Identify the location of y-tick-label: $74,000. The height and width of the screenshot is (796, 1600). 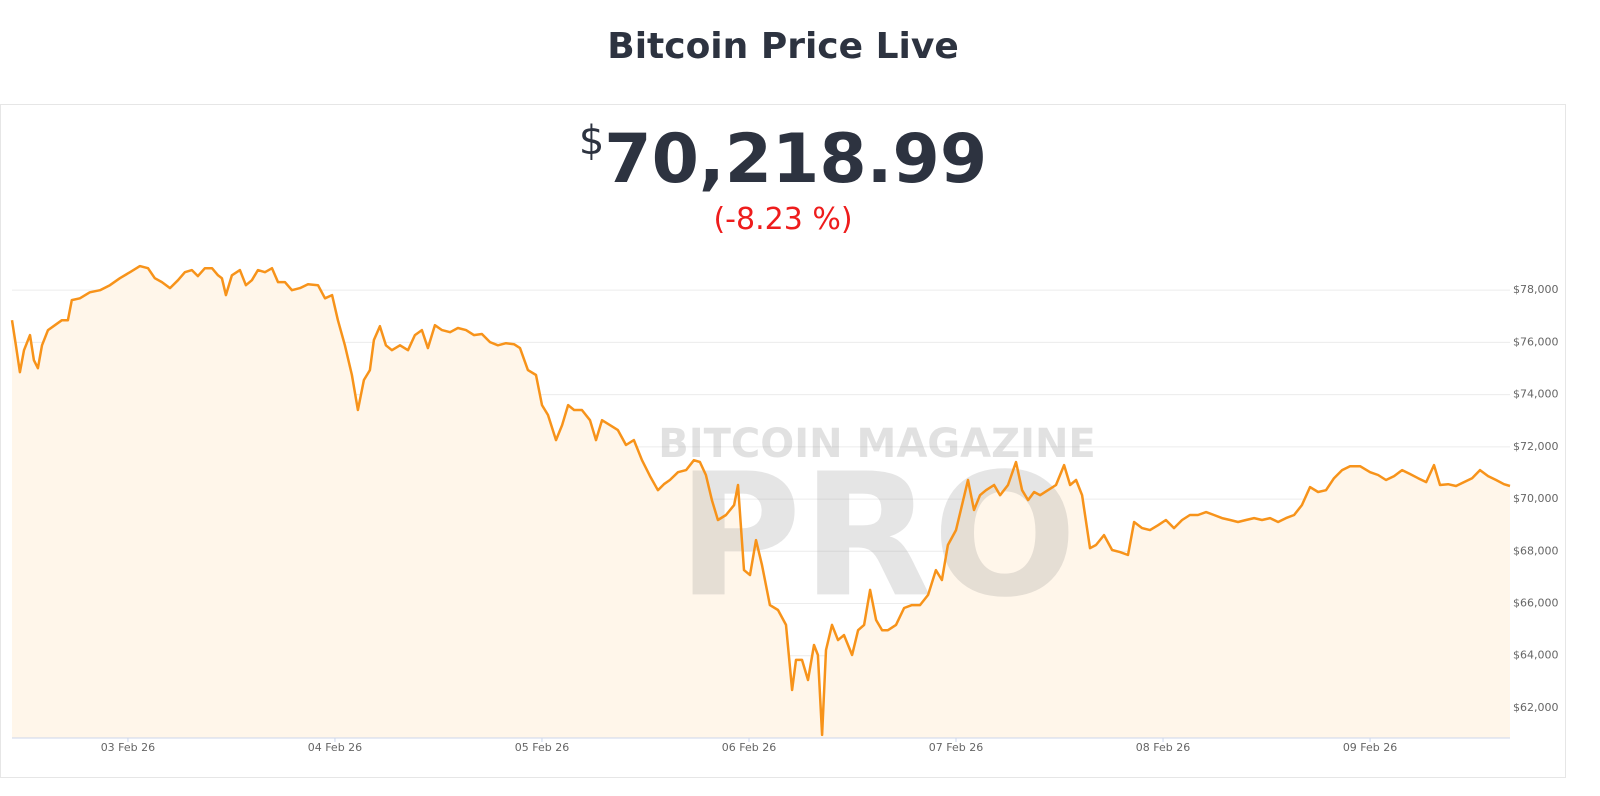
(1536, 394).